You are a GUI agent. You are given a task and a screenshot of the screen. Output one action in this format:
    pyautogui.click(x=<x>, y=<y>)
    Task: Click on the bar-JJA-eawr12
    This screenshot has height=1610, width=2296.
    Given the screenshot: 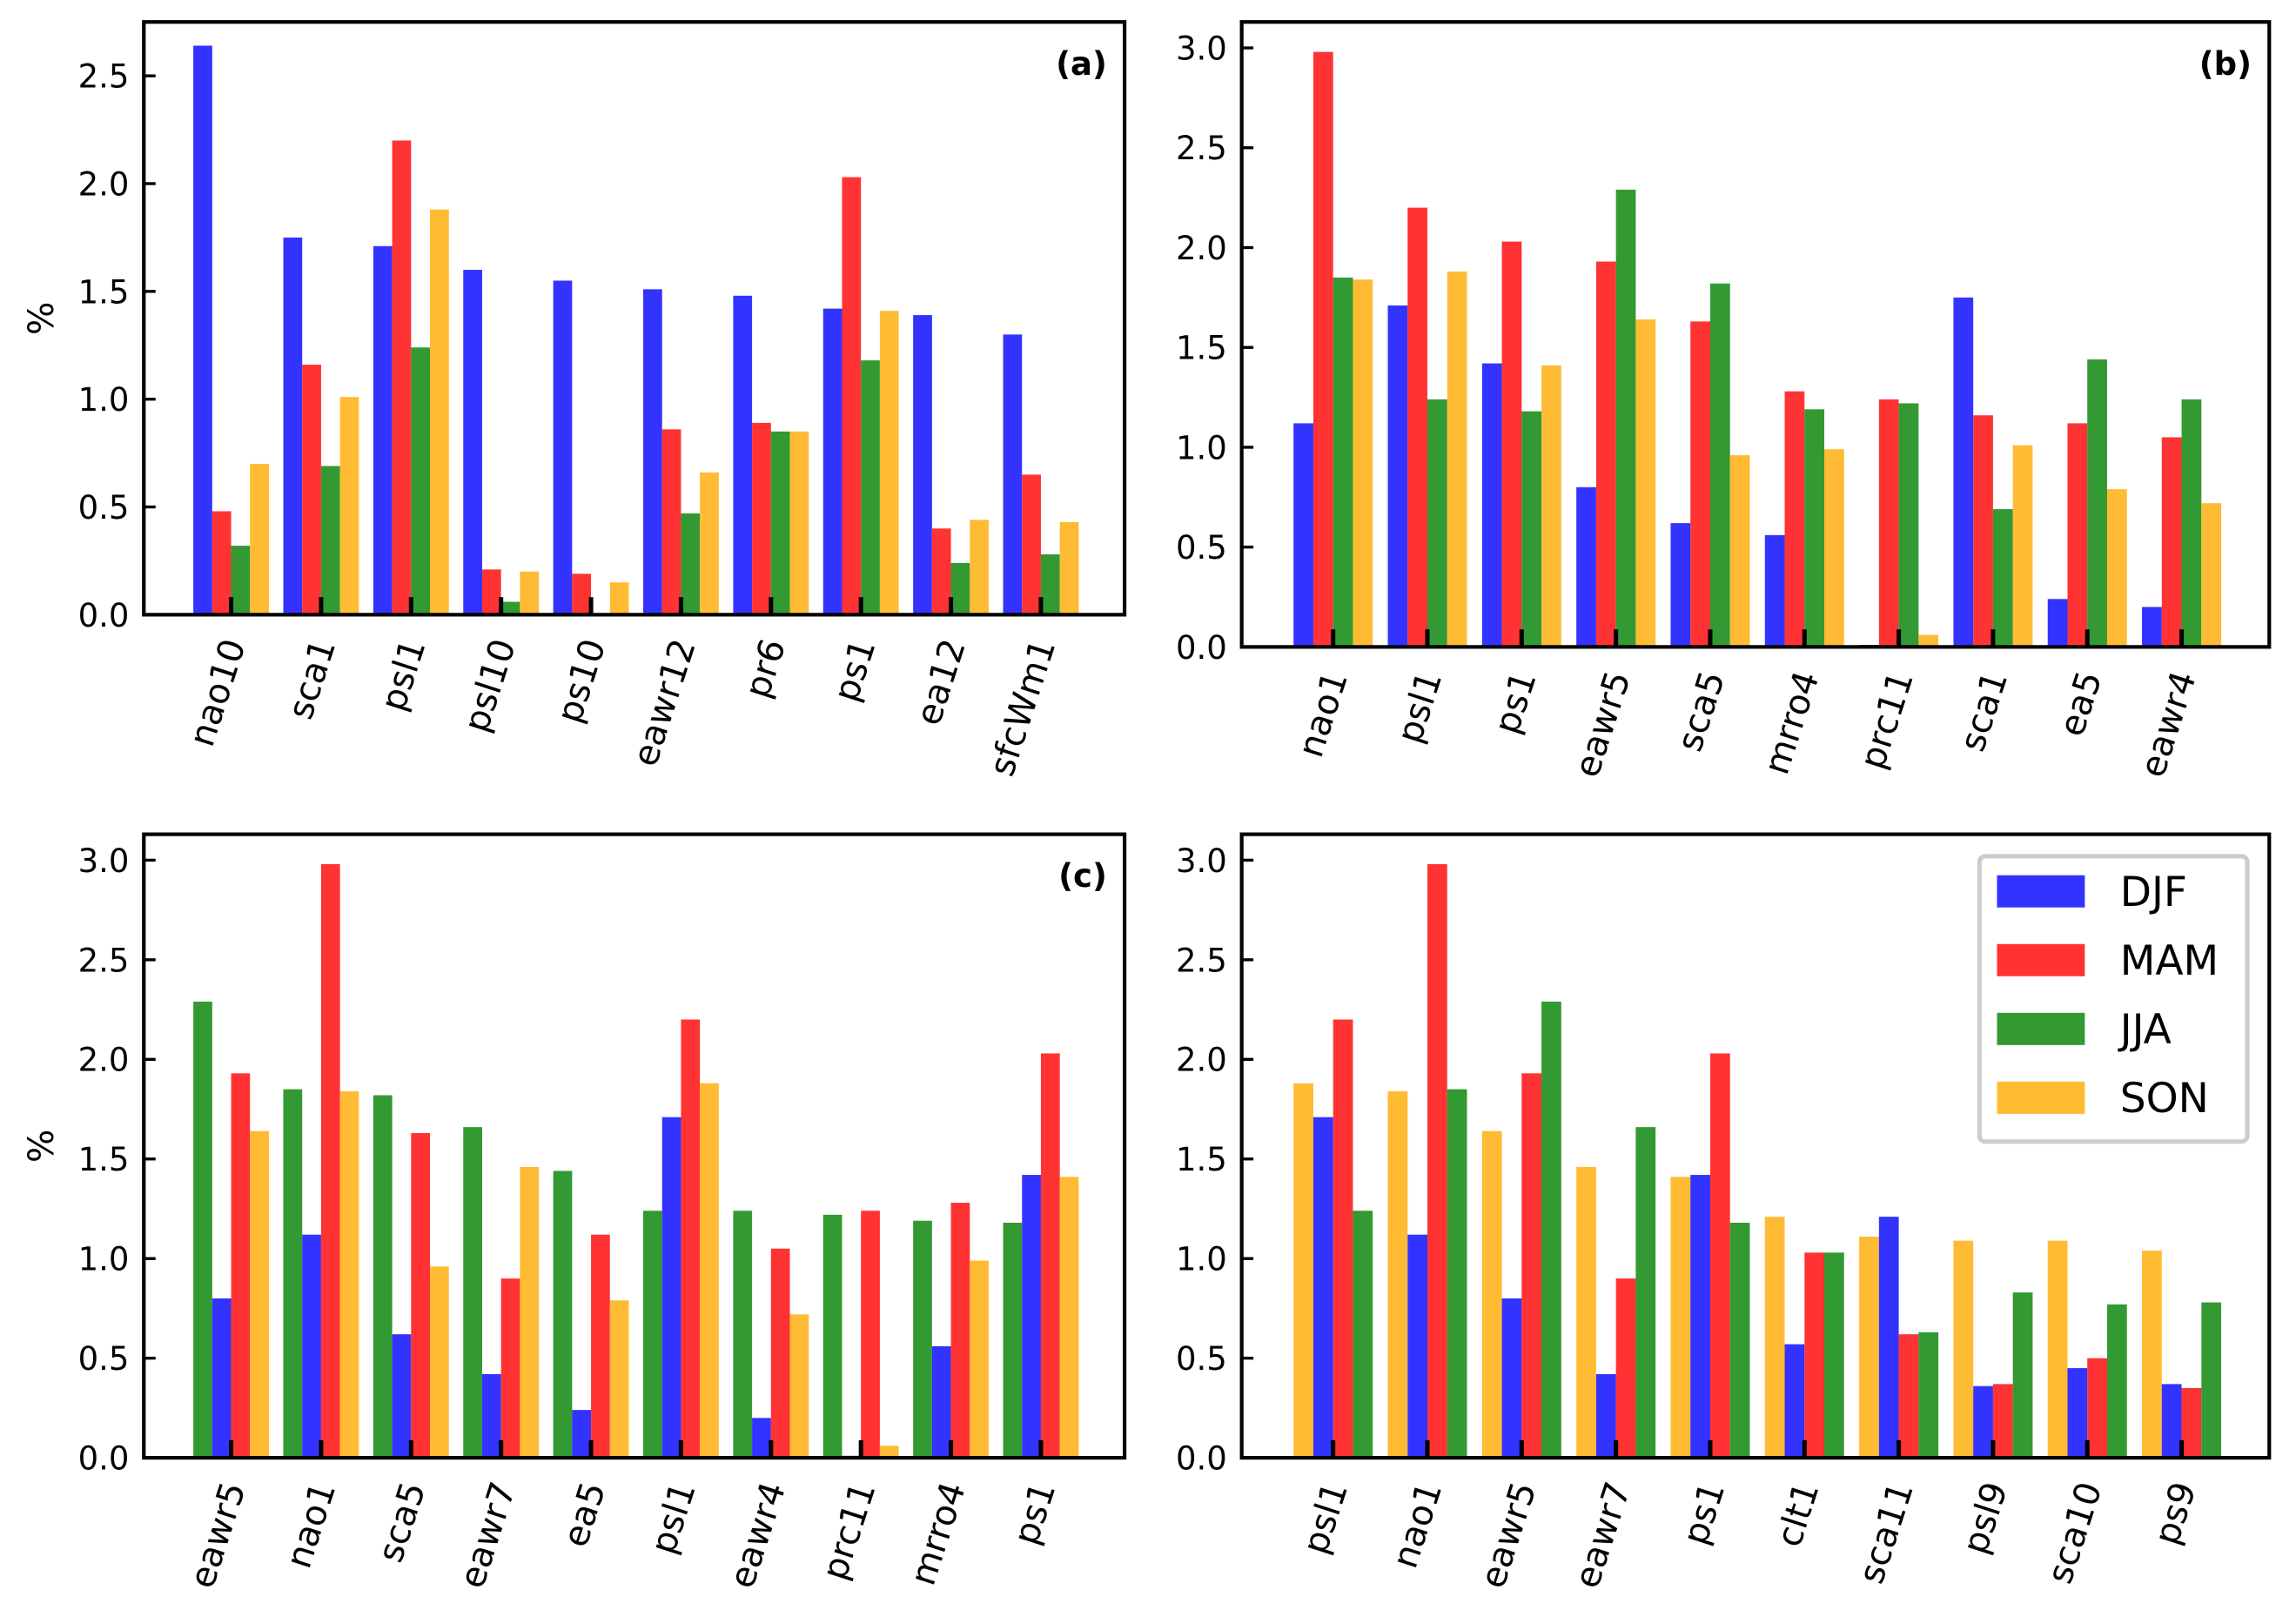 What is the action you would take?
    pyautogui.click(x=691, y=564)
    